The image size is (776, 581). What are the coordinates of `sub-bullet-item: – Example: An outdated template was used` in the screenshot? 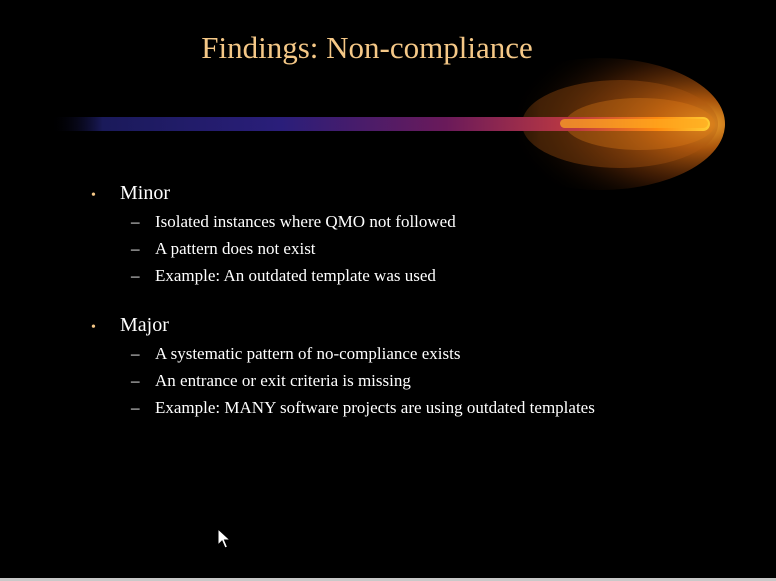 It's located at (371, 275).